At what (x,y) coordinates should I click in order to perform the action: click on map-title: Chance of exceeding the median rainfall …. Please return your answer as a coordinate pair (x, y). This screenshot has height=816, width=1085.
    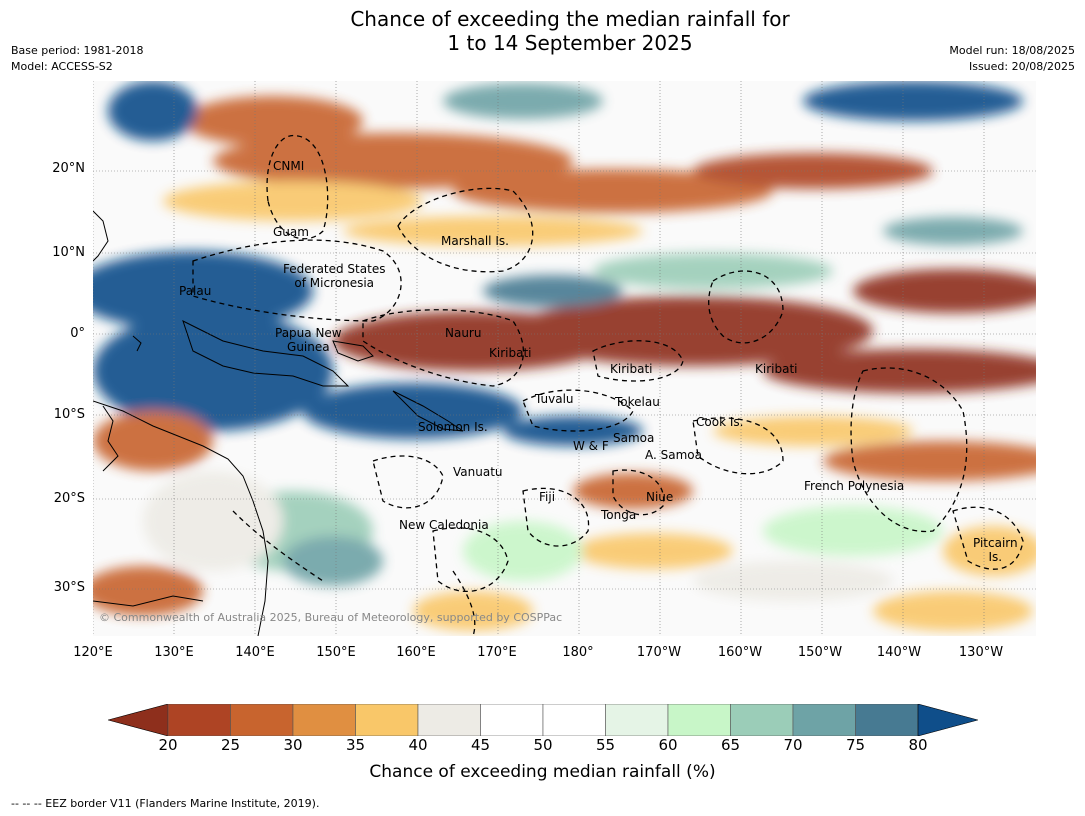
    Looking at the image, I should click on (542, 31).